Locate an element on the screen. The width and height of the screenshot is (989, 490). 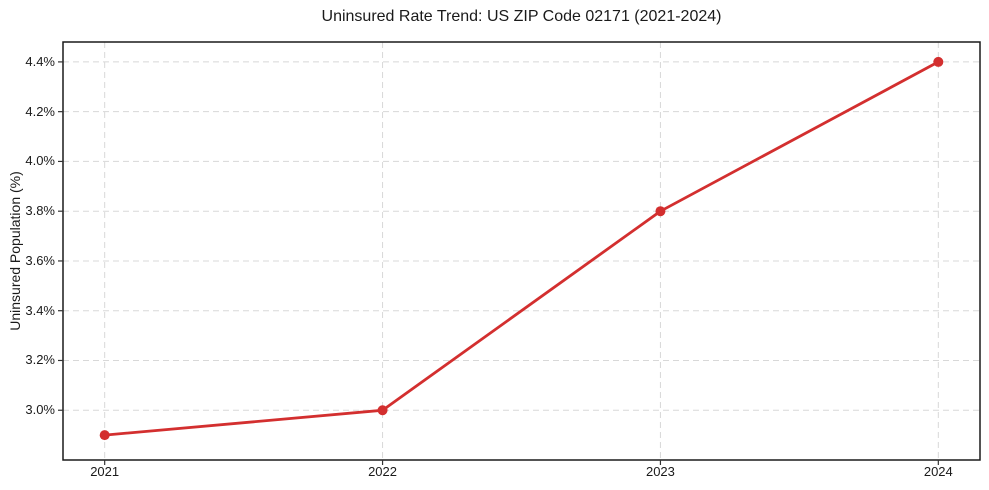
y-tick-label: 4.4% is located at coordinates (40, 61).